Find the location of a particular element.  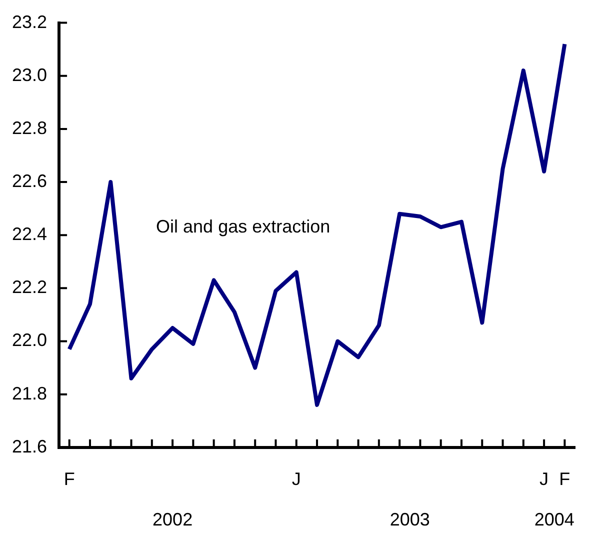

y-tick-label: 22.4 is located at coordinates (30, 234).